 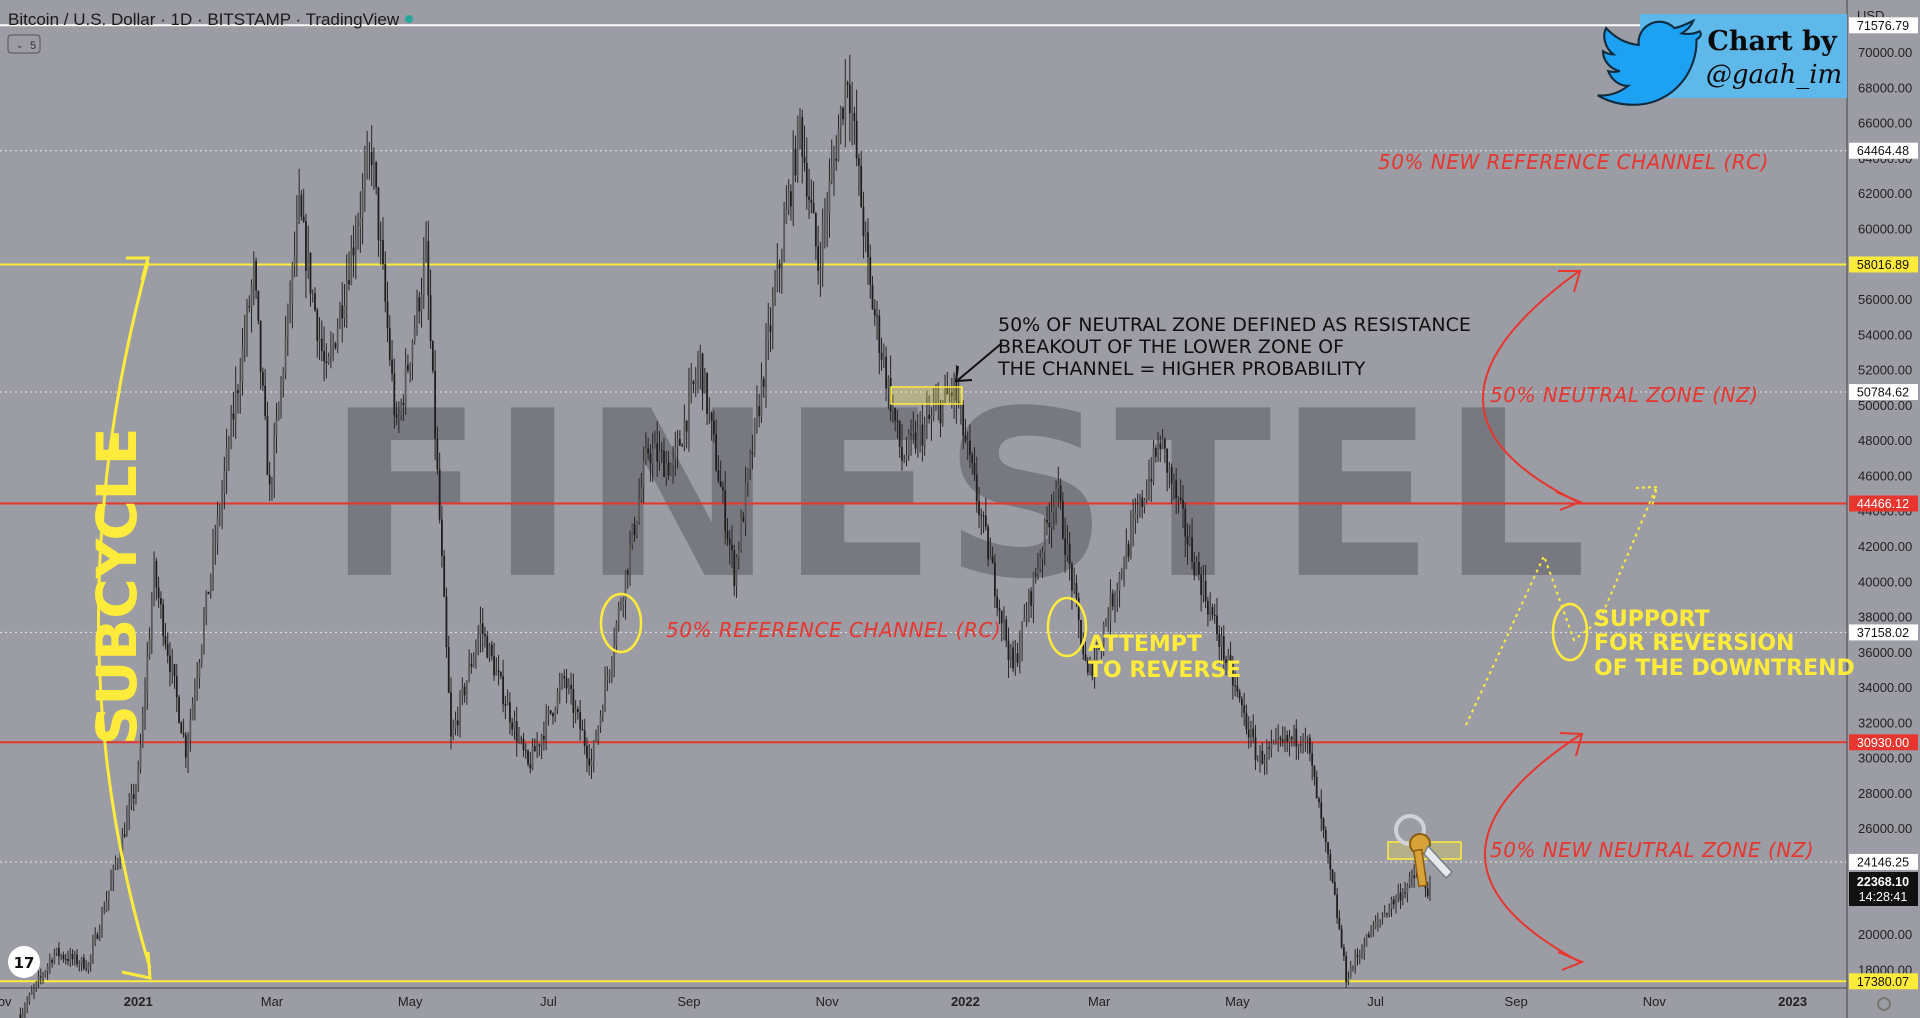 What do you see at coordinates (1772, 41) in the screenshot?
I see `credit-line-1: Chart by` at bounding box center [1772, 41].